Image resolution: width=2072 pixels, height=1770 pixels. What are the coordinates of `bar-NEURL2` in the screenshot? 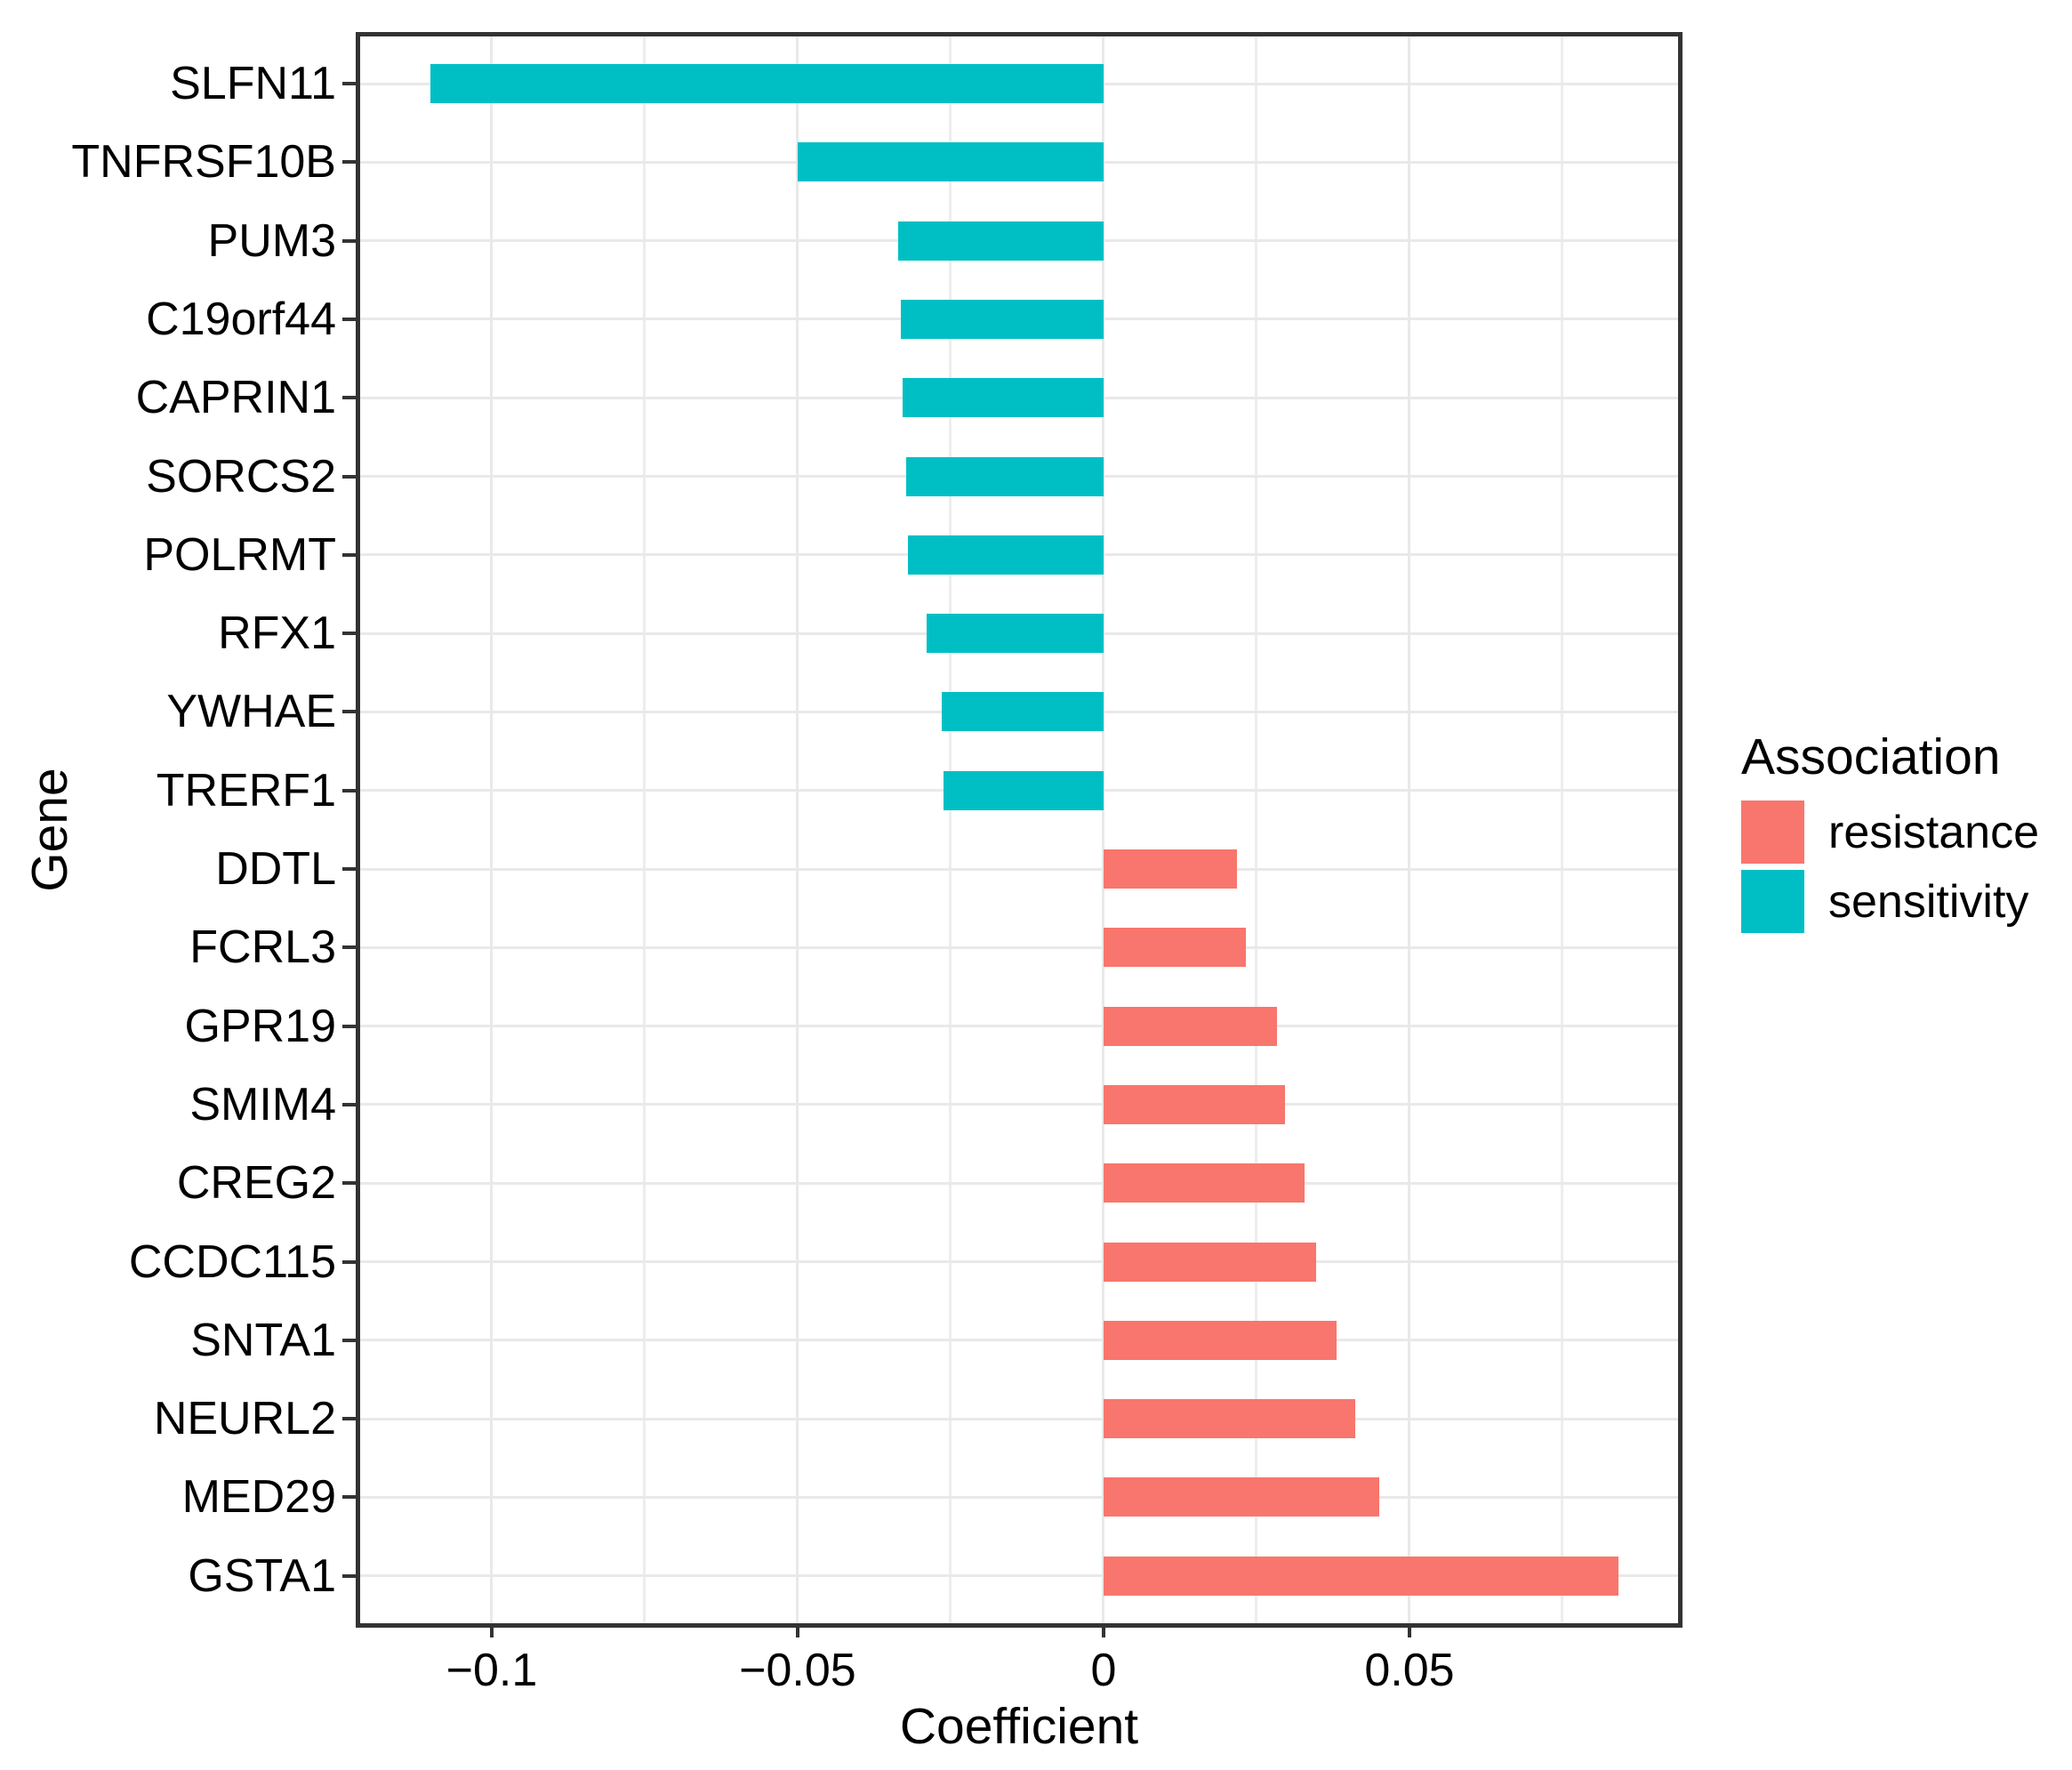 It's located at (1229, 1419).